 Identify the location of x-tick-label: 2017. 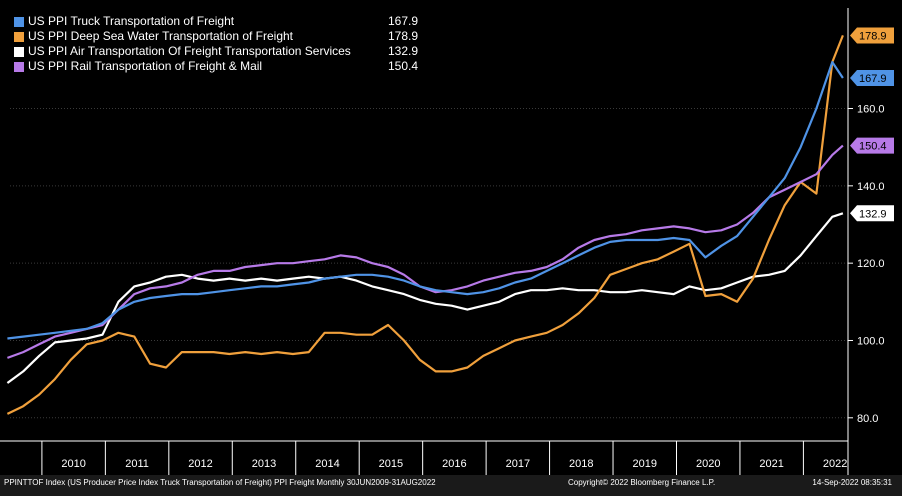
(518, 464).